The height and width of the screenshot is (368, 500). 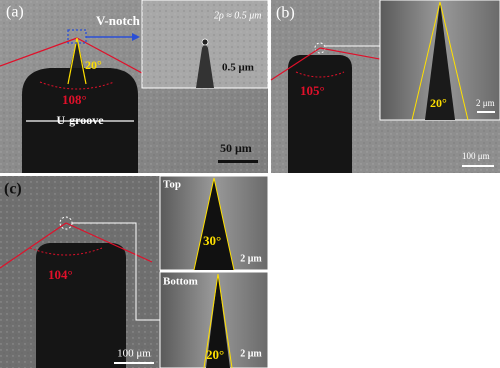 What do you see at coordinates (74, 99) in the screenshot?
I see `flank-angle: 108°` at bounding box center [74, 99].